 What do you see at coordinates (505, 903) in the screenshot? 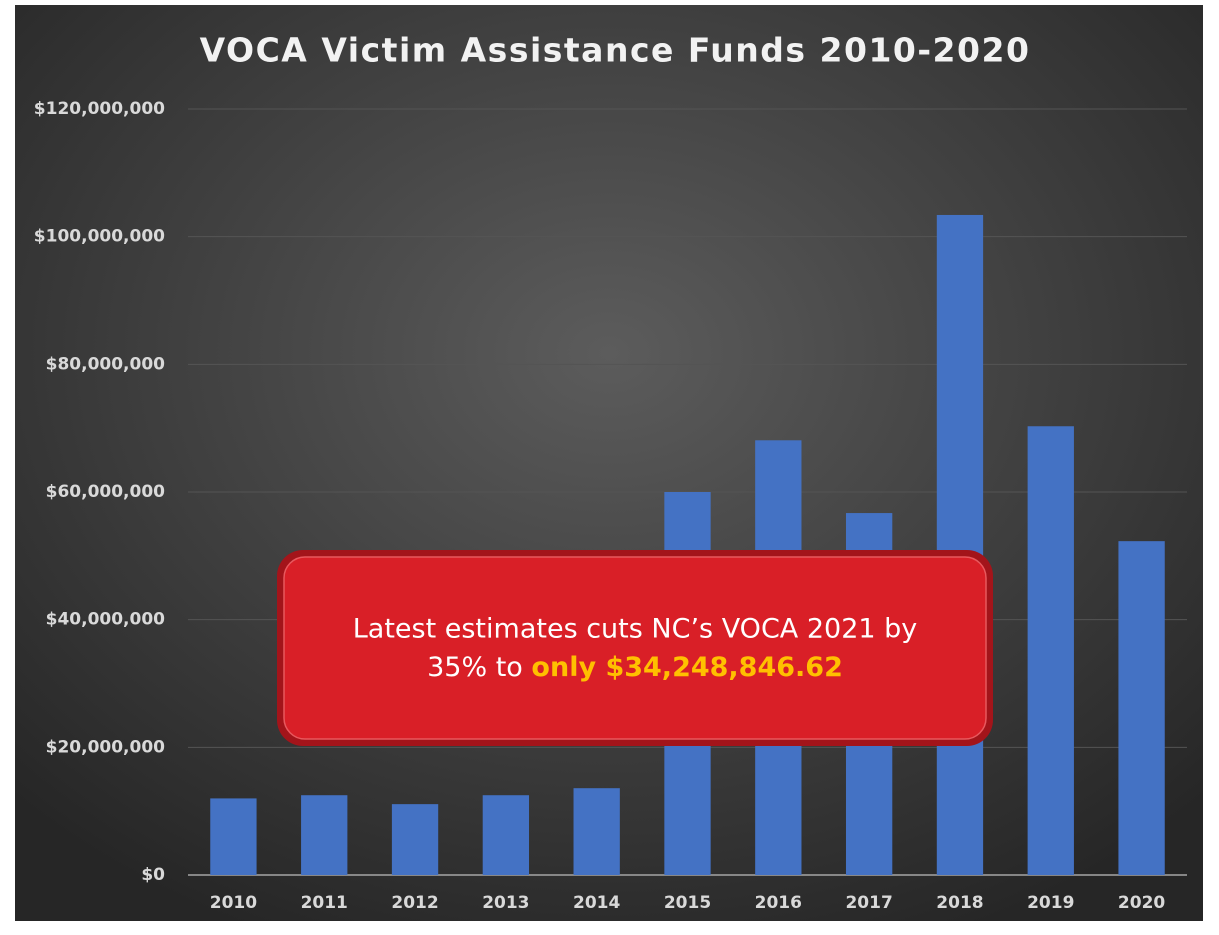
I see `x-tick-label: 2013` at bounding box center [505, 903].